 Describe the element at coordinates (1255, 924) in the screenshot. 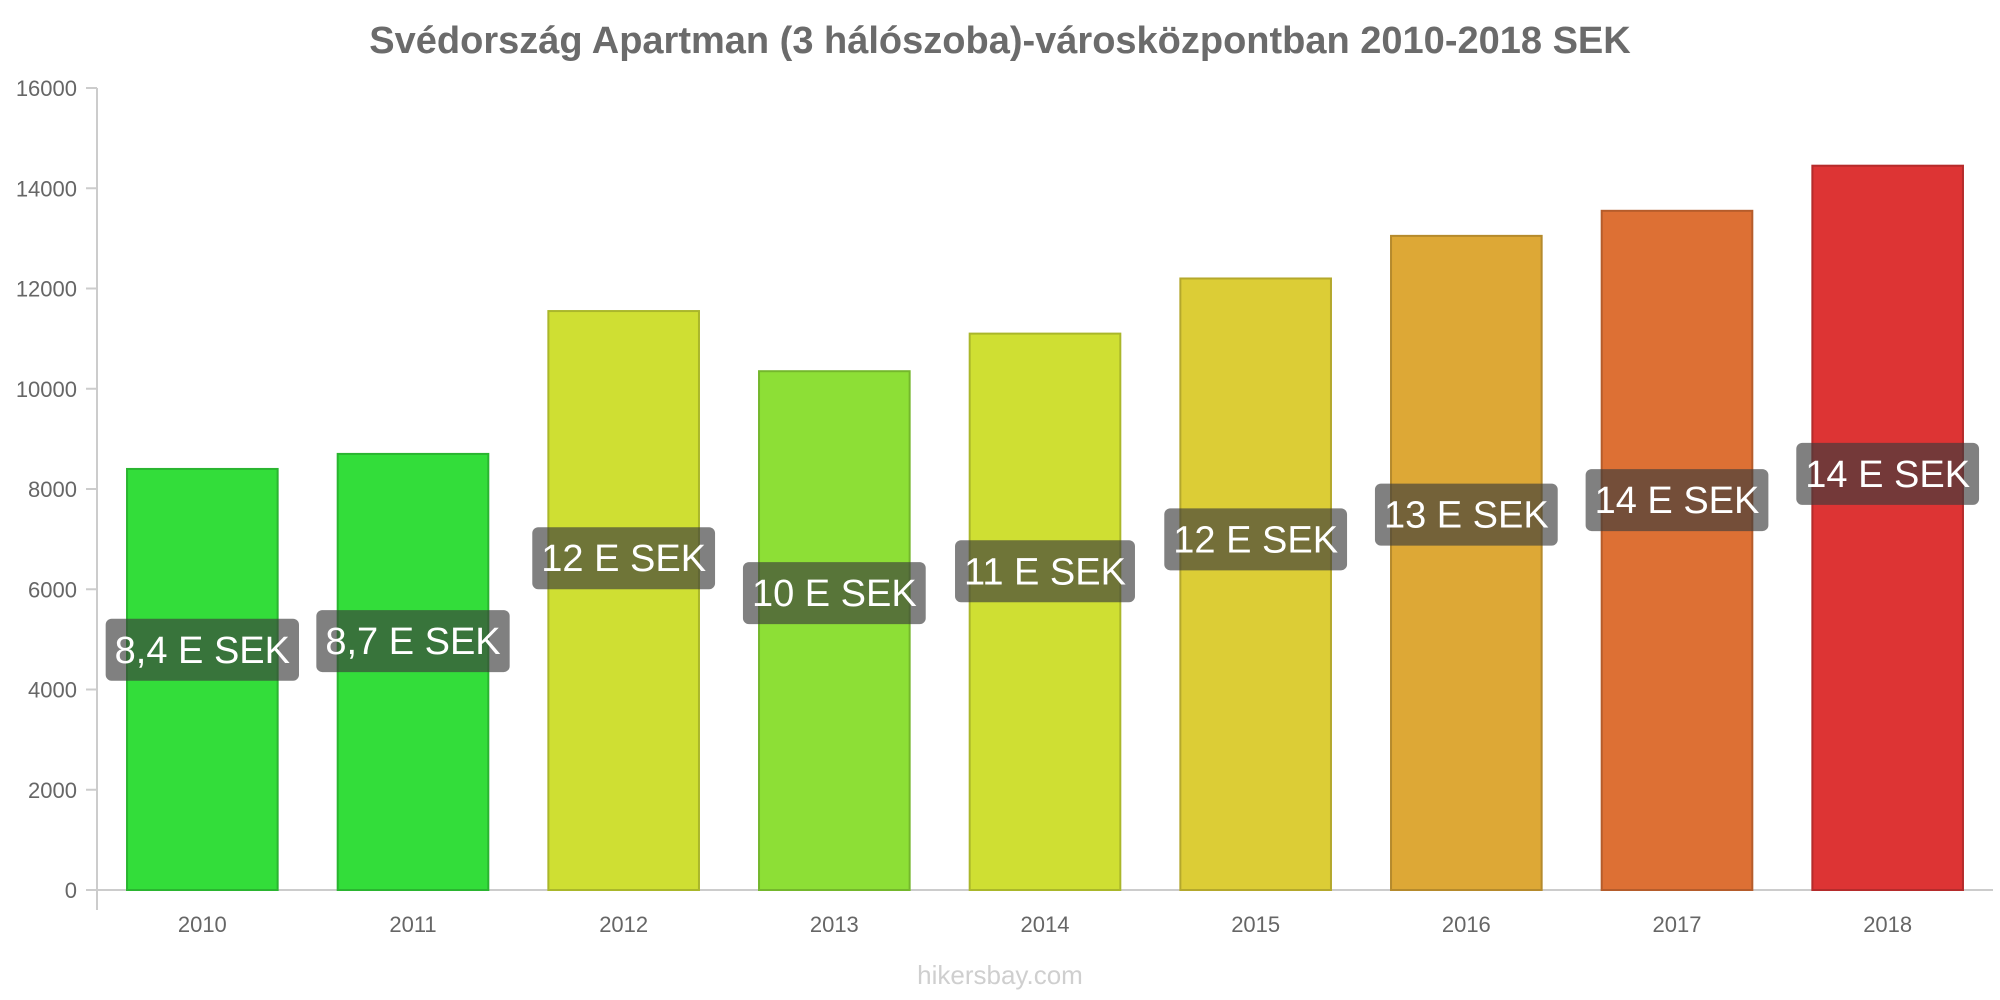

I see `x-tick-label: 2015` at that location.